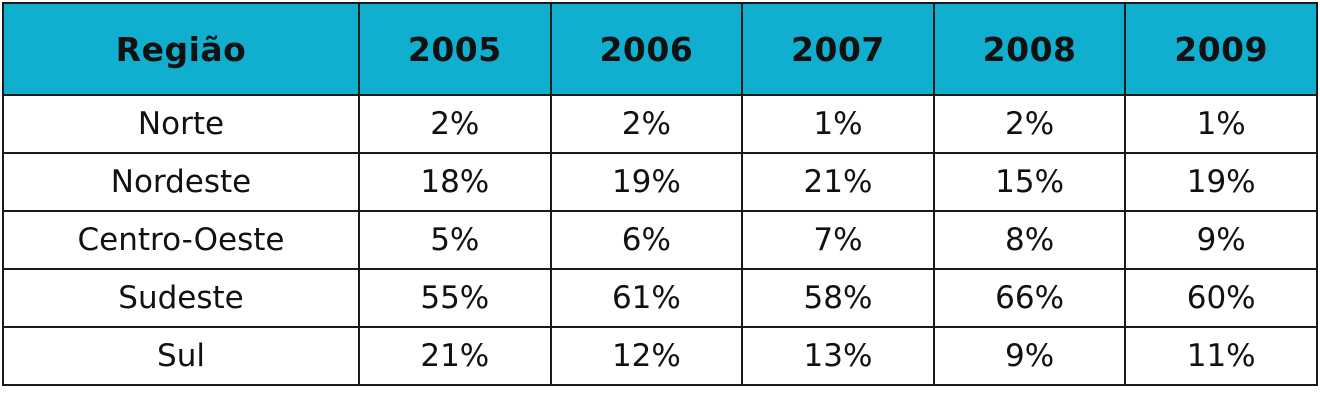  I want to click on value-cell: 5%, so click(455, 240).